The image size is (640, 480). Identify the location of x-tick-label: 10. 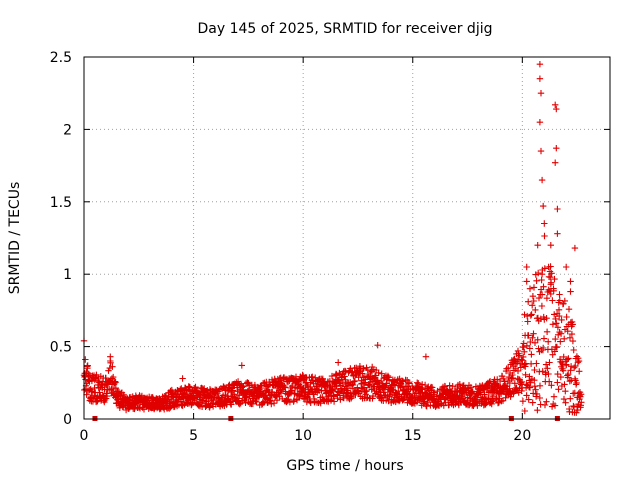
(303, 436).